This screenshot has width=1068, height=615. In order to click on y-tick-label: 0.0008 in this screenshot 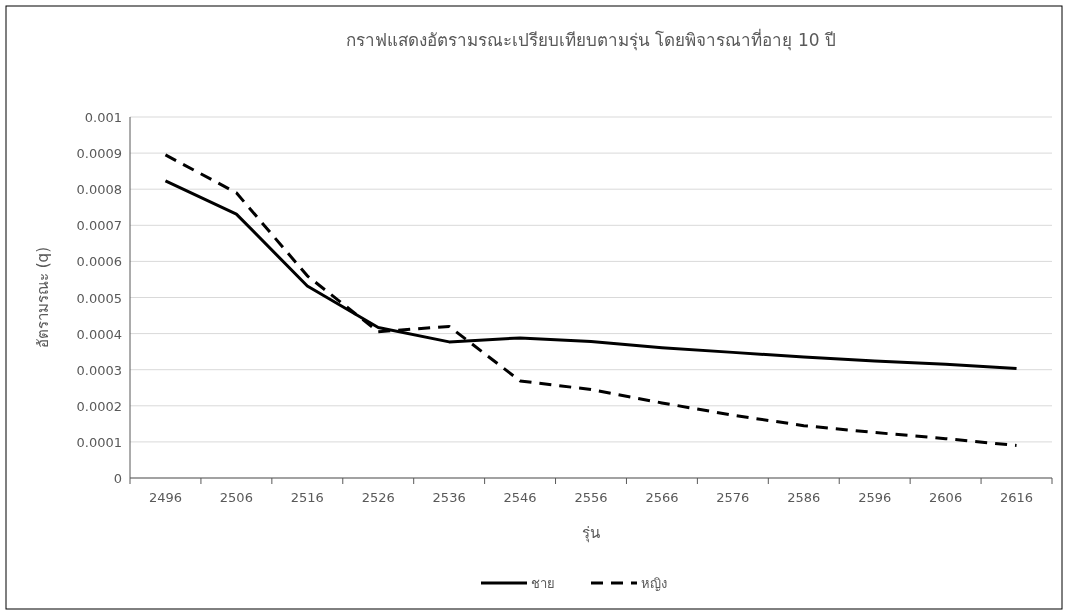, I will do `click(99, 190)`.